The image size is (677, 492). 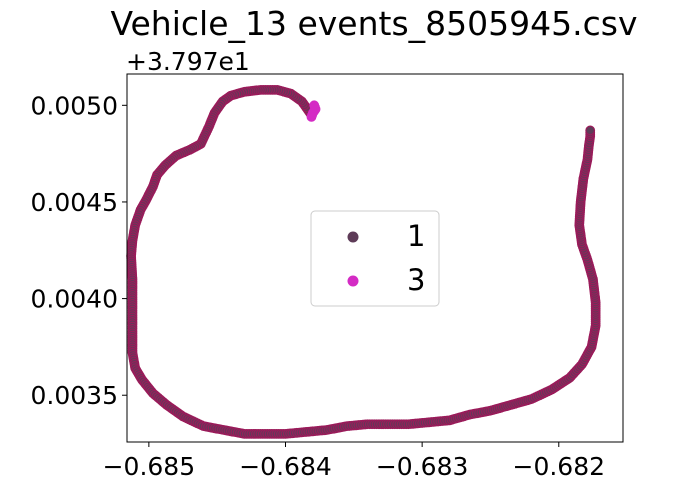 I want to click on legend-label-series-1: 1, so click(x=416, y=236).